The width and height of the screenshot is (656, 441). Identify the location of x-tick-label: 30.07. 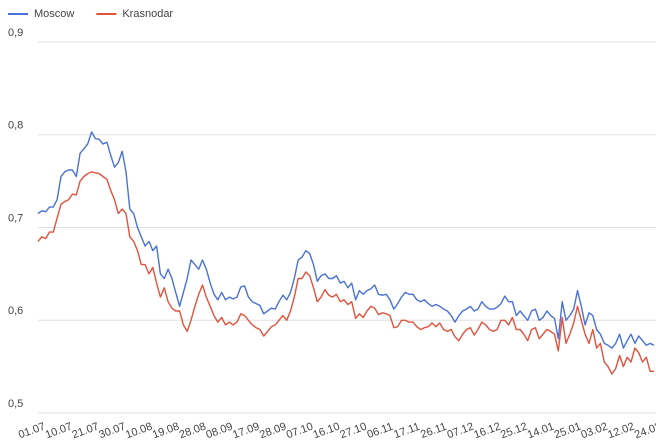
(112, 431).